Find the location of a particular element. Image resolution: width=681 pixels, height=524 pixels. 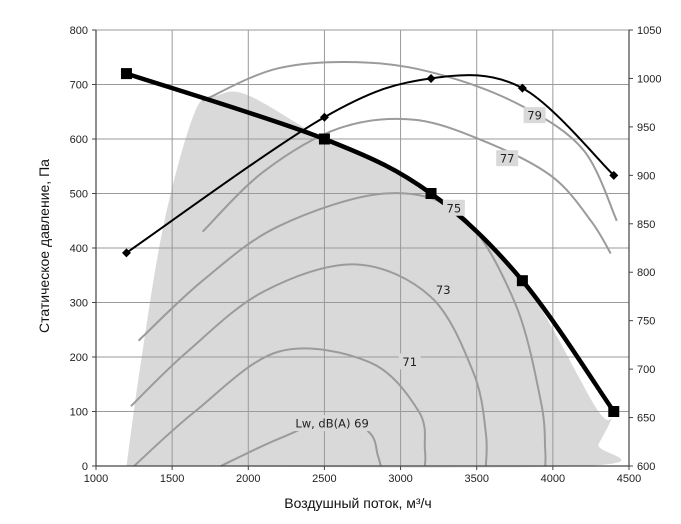

x-axis-title: Воздушный поток, м³/ч is located at coordinates (357, 503).